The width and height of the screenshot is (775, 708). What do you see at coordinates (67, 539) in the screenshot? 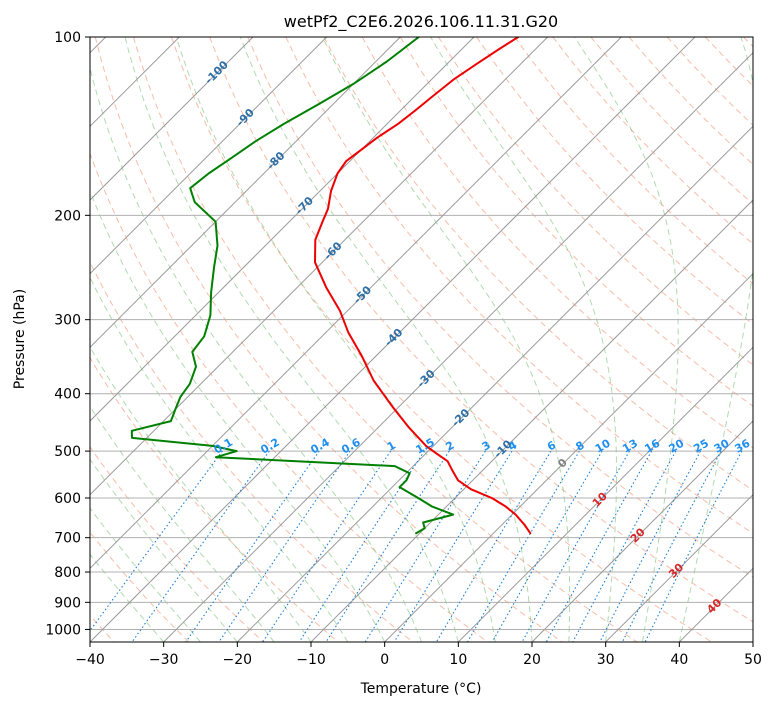
I see `y-tick-label: 700` at bounding box center [67, 539].